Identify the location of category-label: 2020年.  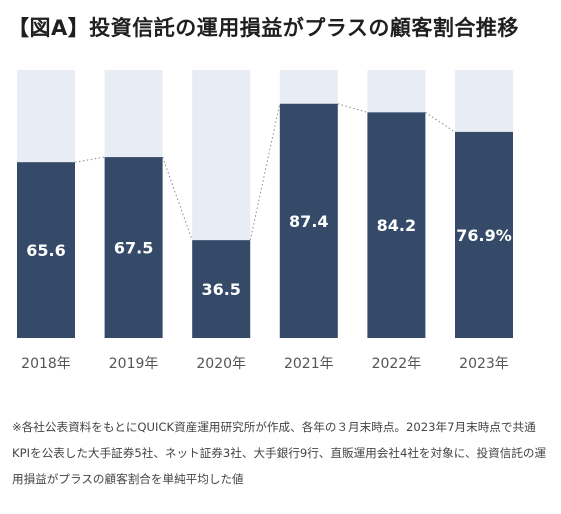
(221, 364).